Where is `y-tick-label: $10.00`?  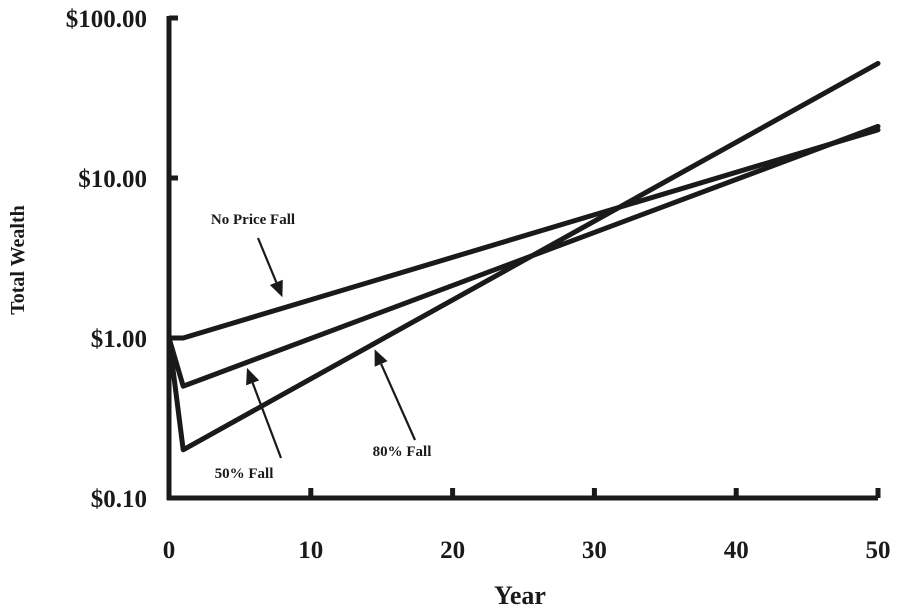 y-tick-label: $10.00 is located at coordinates (112, 179).